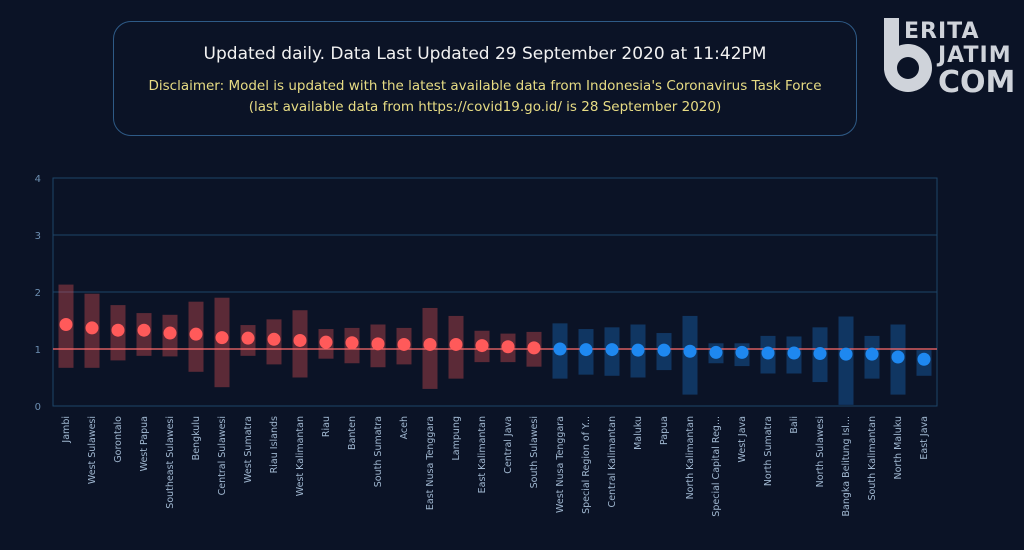 Image resolution: width=1024 pixels, height=550 pixels. I want to click on x-tick-label: West Sumatra, so click(248, 449).